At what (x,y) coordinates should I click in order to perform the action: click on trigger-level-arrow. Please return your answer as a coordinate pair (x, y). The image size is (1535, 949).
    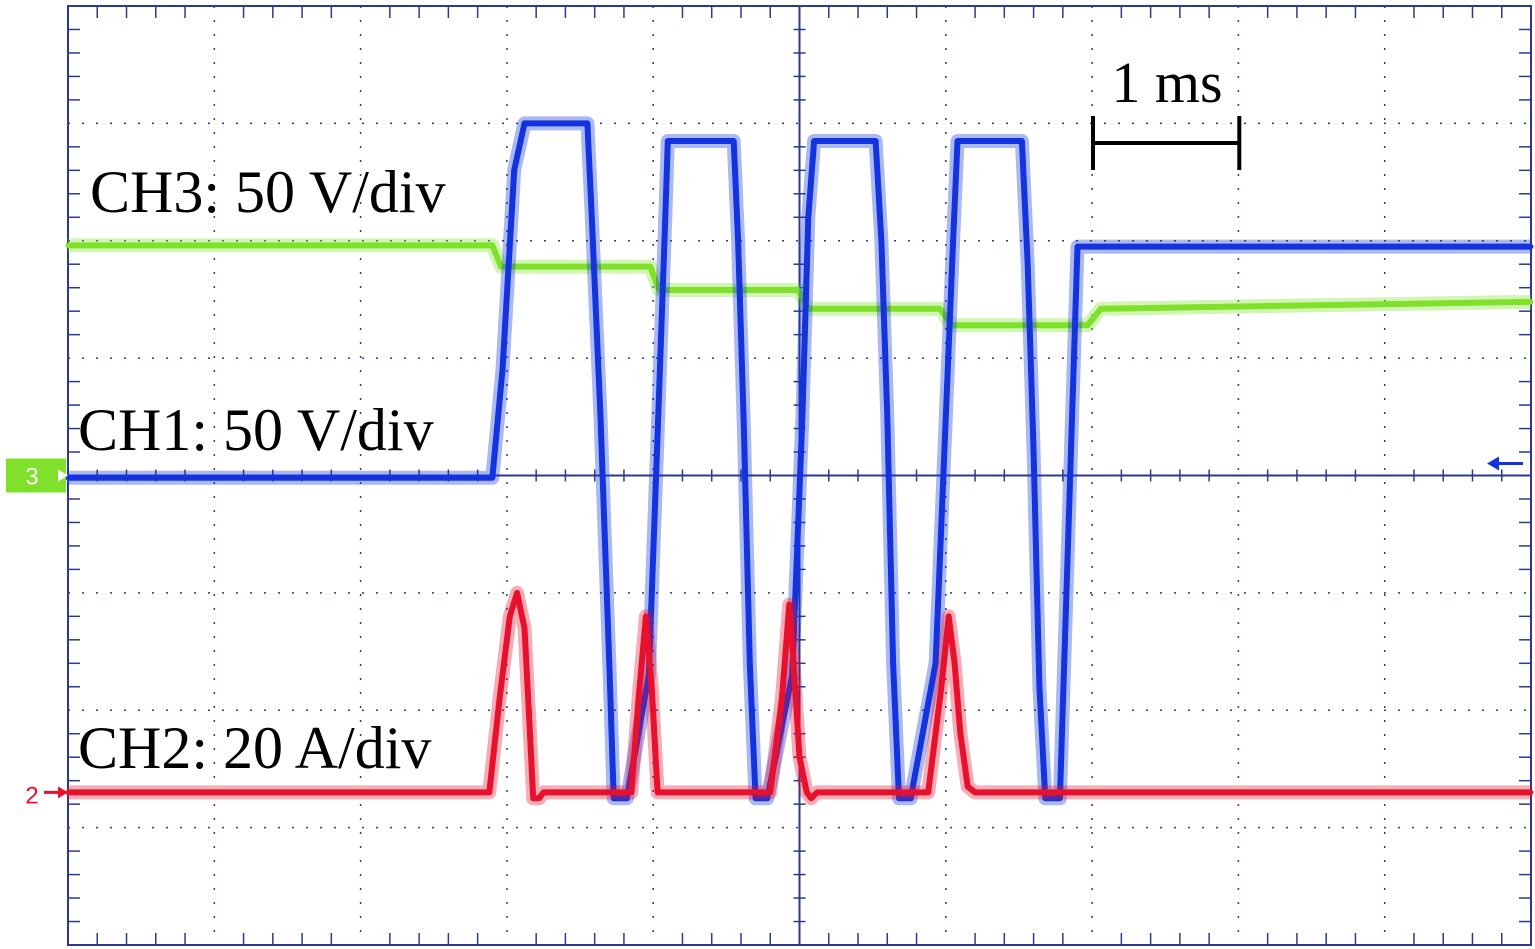
    Looking at the image, I should click on (1493, 463).